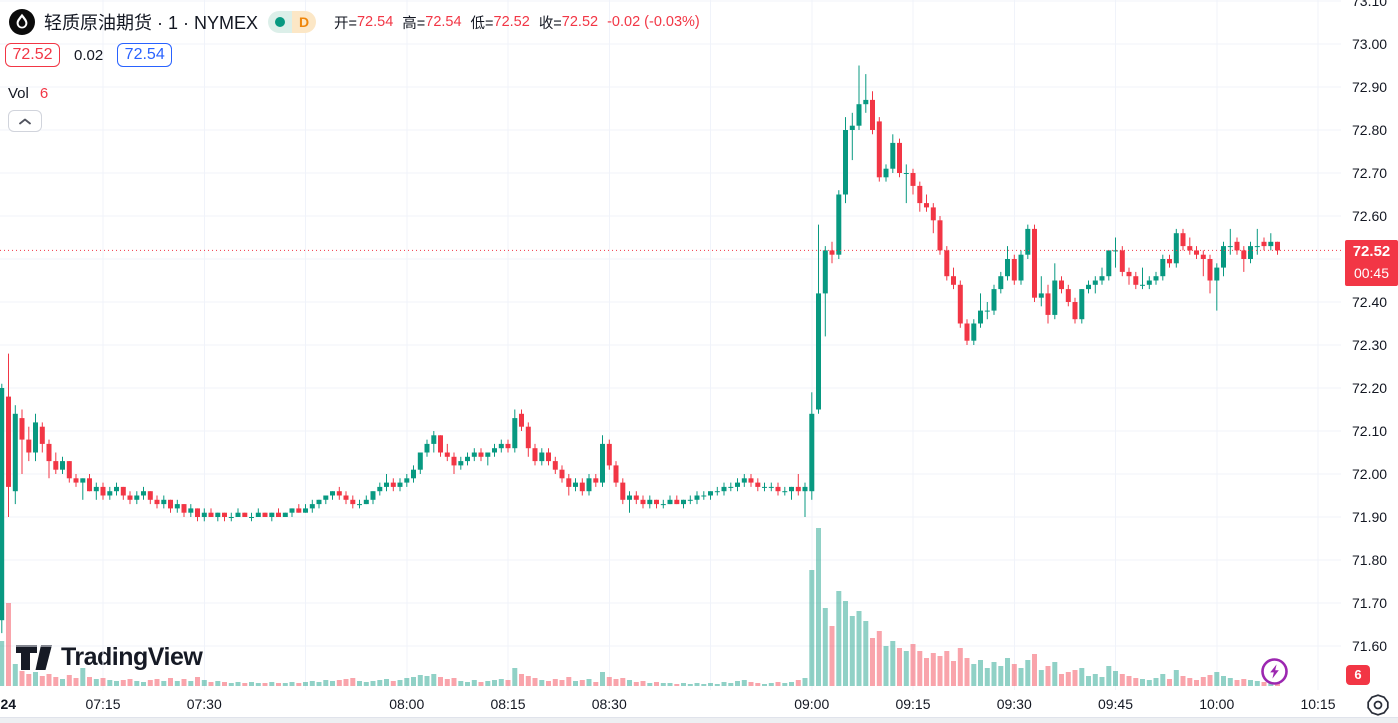 Image resolution: width=1398 pixels, height=723 pixels. Describe the element at coordinates (151, 23) in the screenshot. I see `symbol-title: 轻质原油期货 · 1 · NYMEX` at that location.